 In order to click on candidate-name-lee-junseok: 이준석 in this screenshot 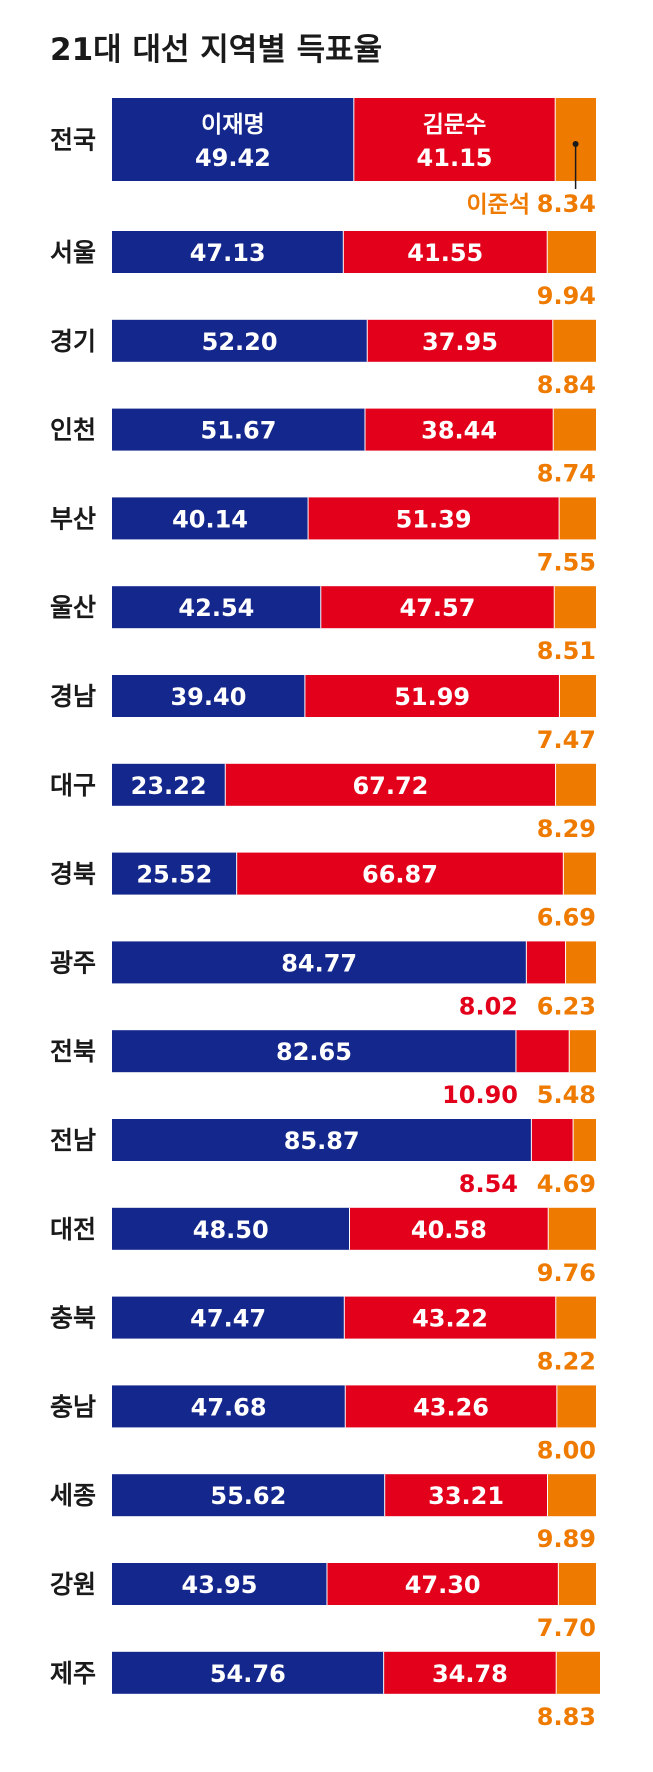, I will do `click(498, 205)`.